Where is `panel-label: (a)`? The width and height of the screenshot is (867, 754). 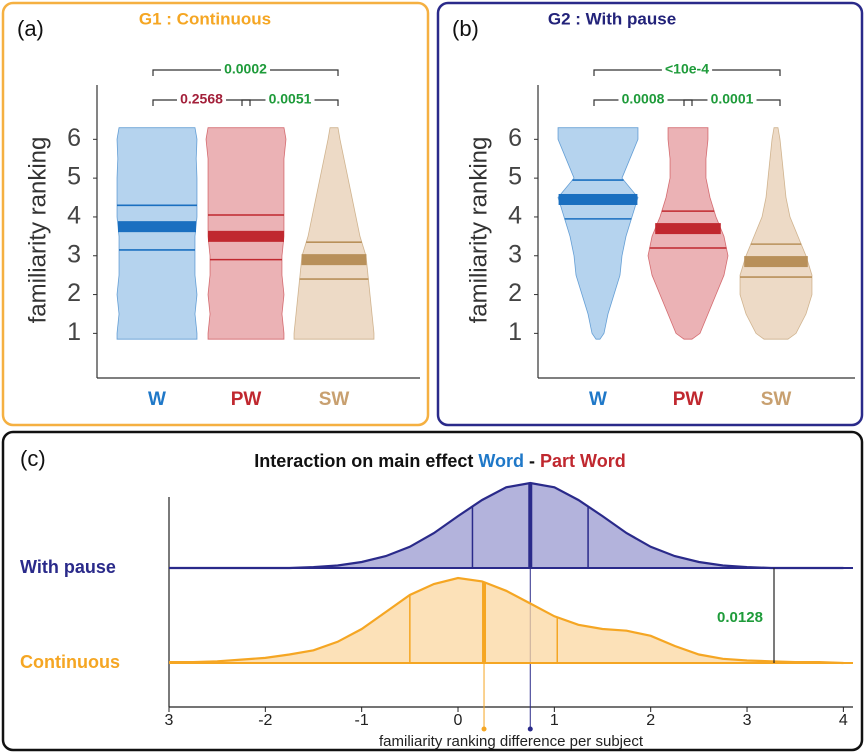 panel-label: (a) is located at coordinates (30, 28).